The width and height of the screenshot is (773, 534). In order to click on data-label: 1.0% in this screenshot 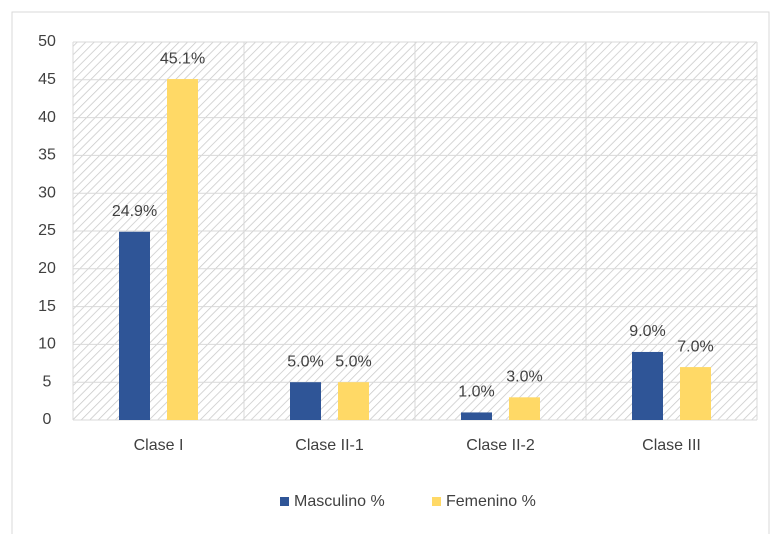, I will do `click(476, 392)`.